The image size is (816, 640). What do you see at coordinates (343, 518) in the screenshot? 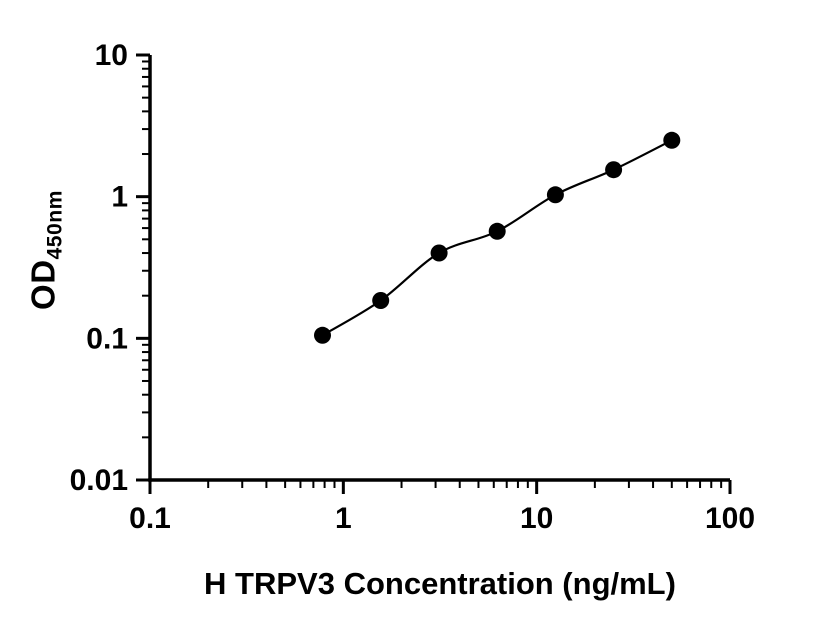
I see `x-tick-label: 1` at bounding box center [343, 518].